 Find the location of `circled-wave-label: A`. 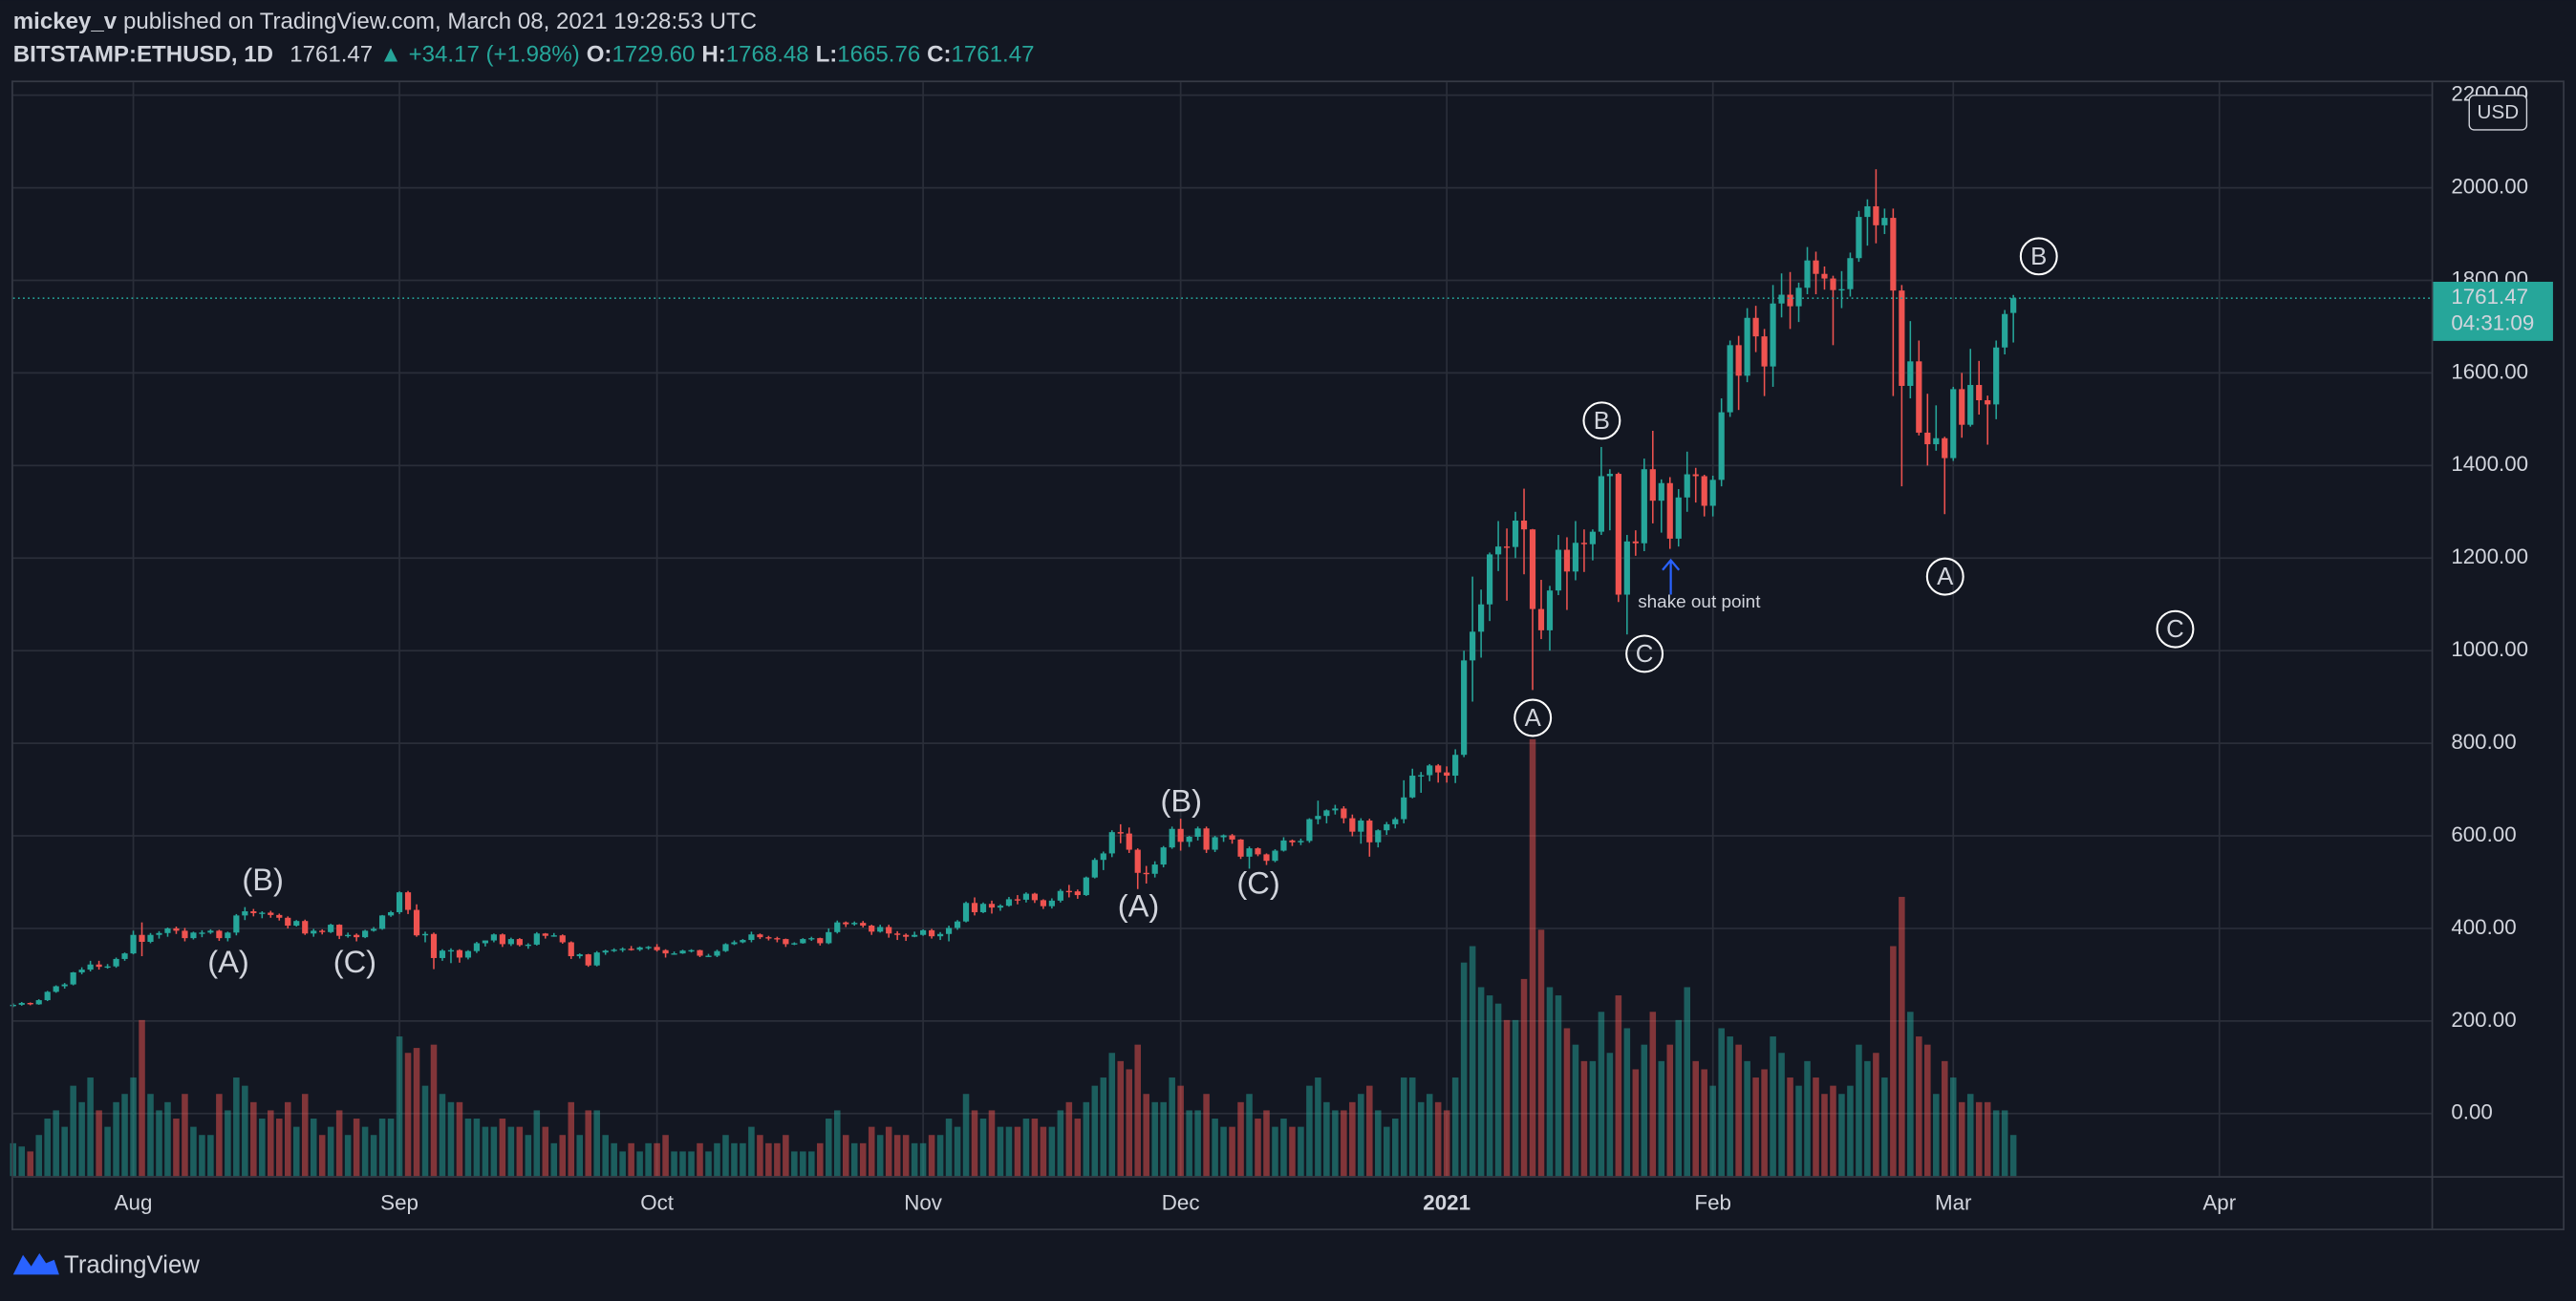

circled-wave-label: A is located at coordinates (1945, 577).